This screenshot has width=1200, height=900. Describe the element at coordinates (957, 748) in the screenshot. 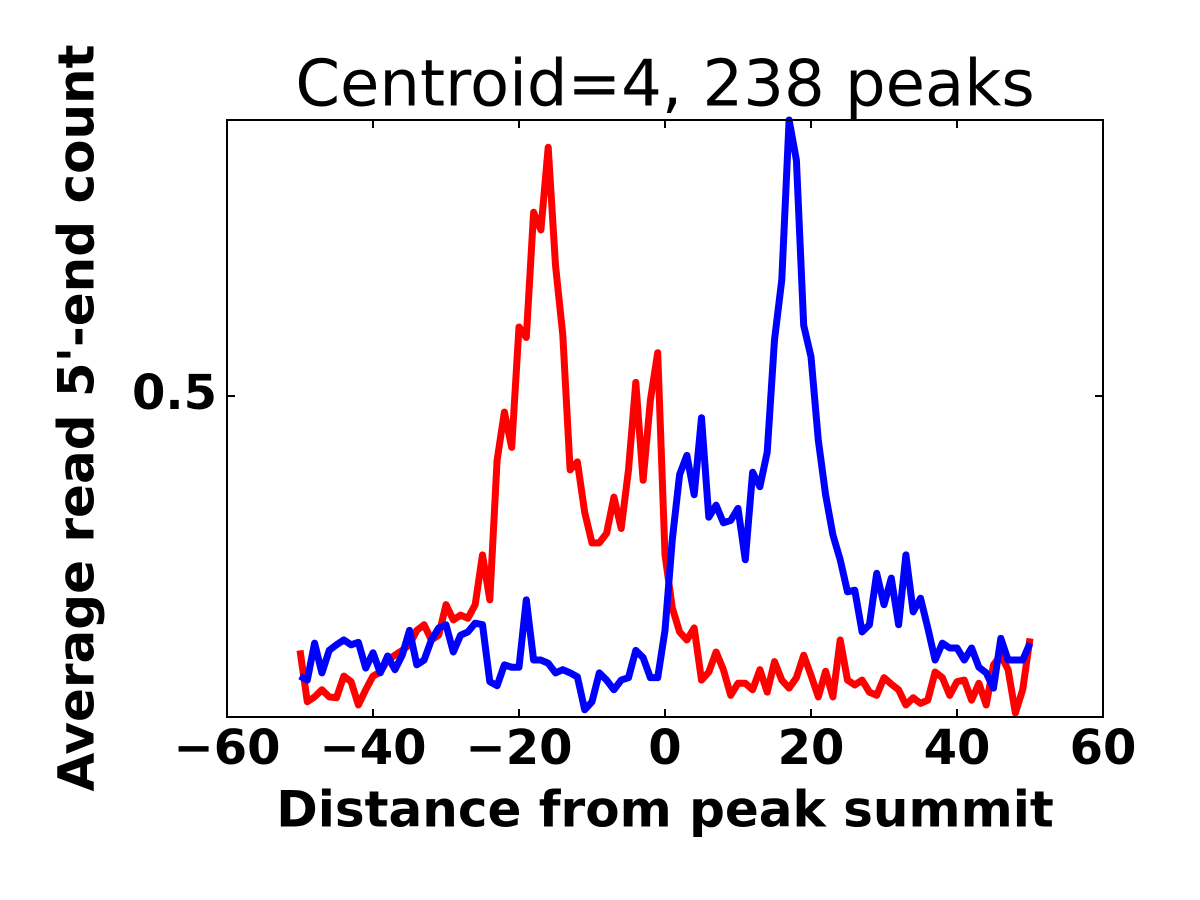

I see `x-tick-label: 40` at that location.